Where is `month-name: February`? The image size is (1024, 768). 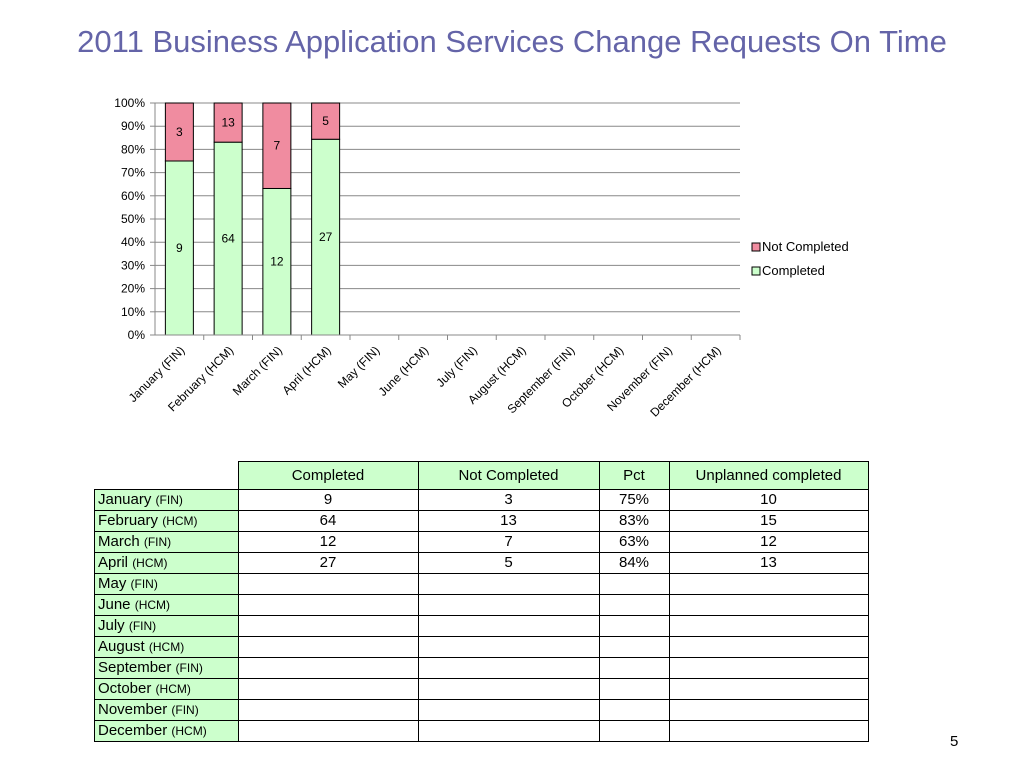 month-name: February is located at coordinates (128, 520).